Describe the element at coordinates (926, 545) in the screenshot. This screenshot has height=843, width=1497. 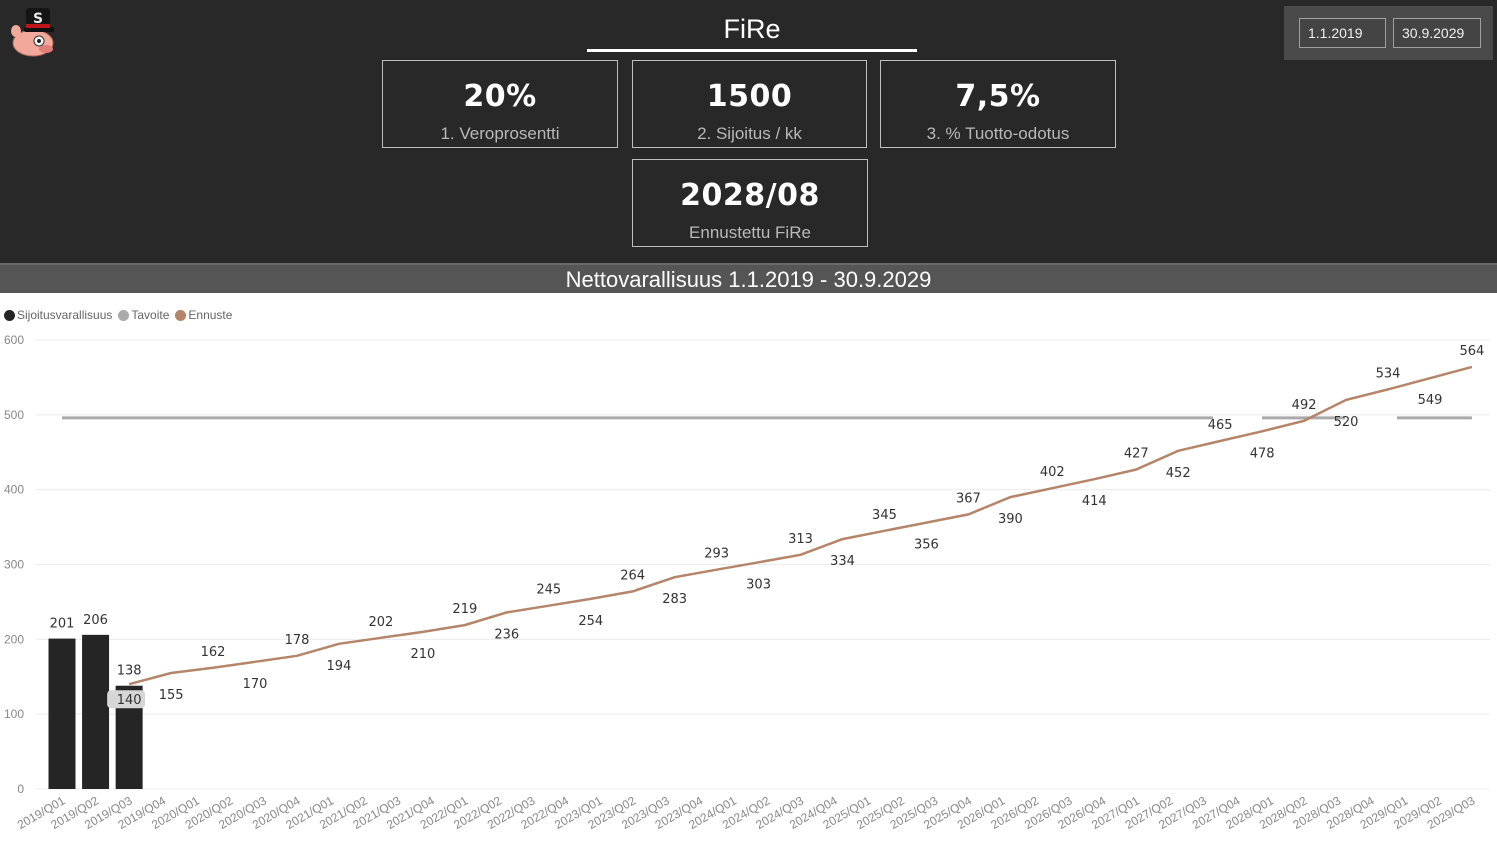
I see `forecast-data-label: 356` at that location.